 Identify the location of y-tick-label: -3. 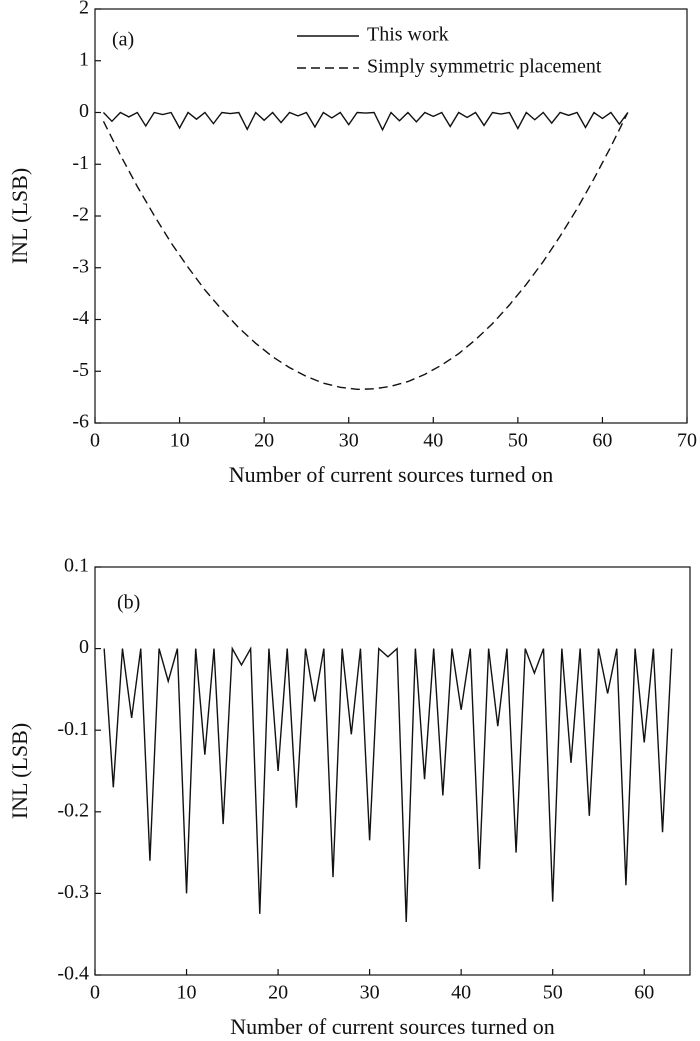
(80, 266).